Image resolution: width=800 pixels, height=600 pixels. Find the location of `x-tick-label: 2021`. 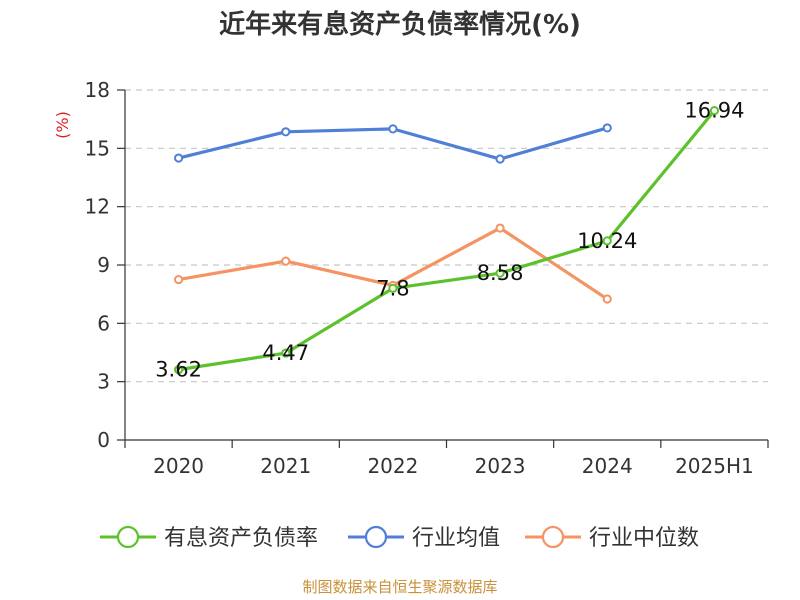

x-tick-label: 2021 is located at coordinates (285, 466).